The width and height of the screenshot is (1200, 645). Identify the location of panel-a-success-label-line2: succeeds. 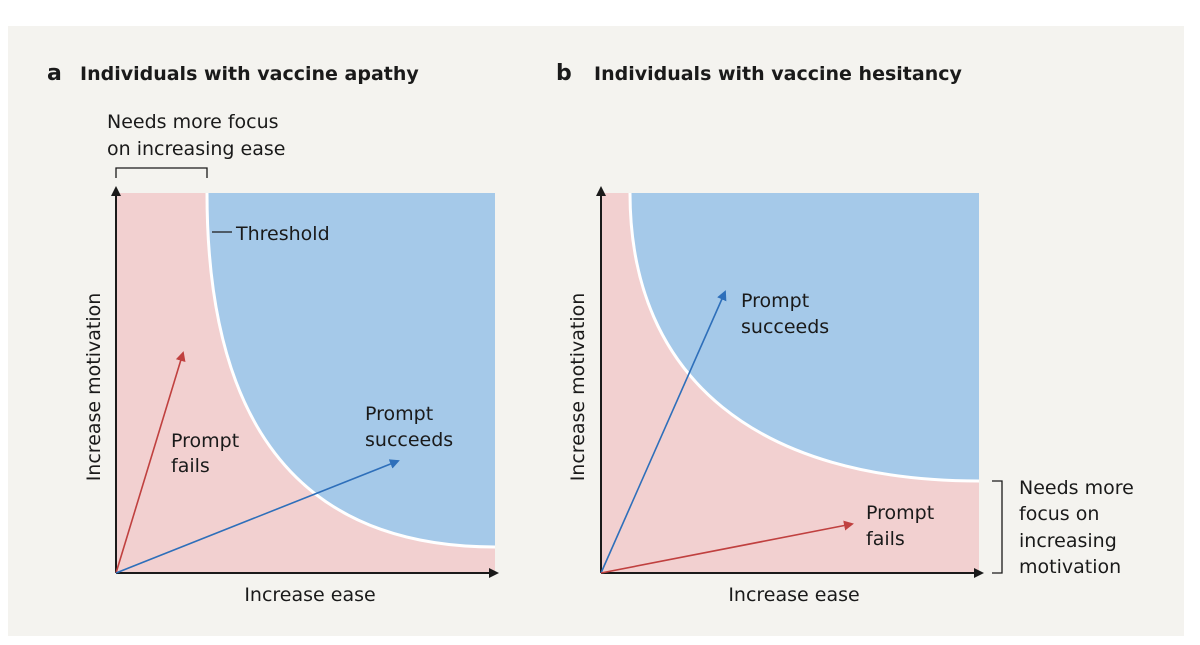
(409, 440).